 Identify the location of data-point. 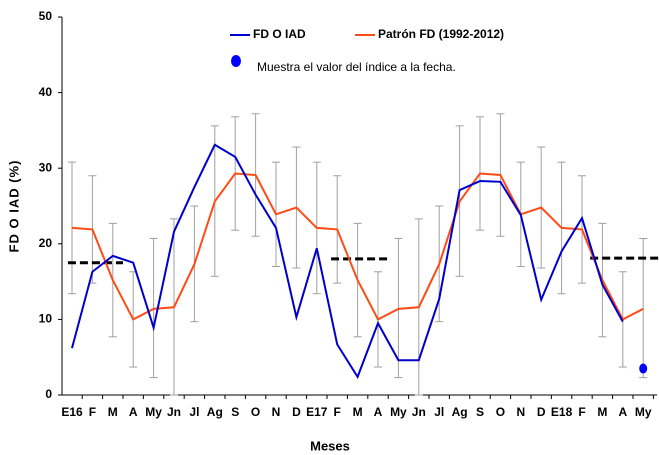
(643, 368).